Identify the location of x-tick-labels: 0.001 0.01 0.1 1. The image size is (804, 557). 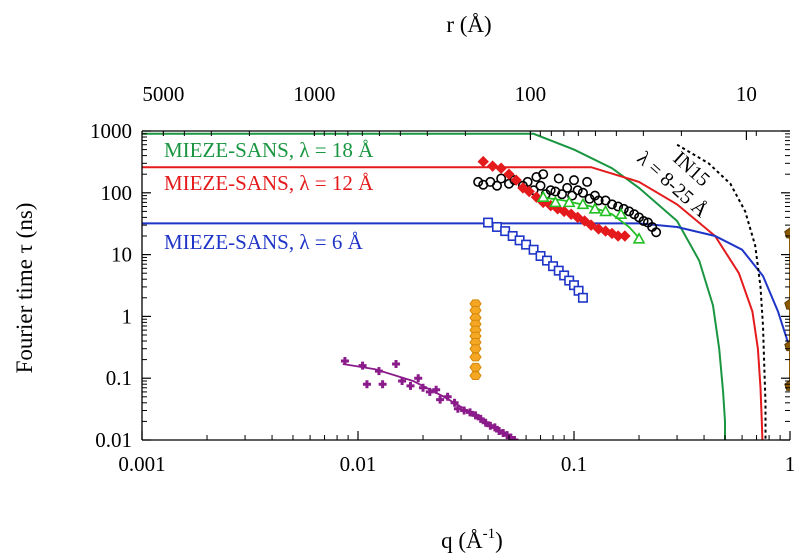
(456, 464).